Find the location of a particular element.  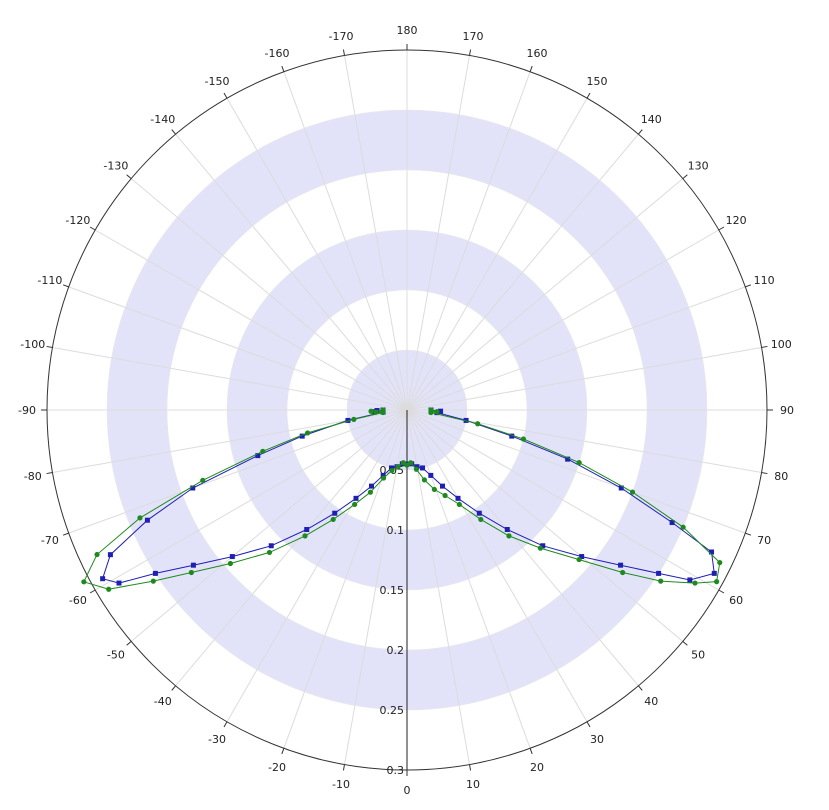

angle-tick-label: 120 is located at coordinates (736, 220).